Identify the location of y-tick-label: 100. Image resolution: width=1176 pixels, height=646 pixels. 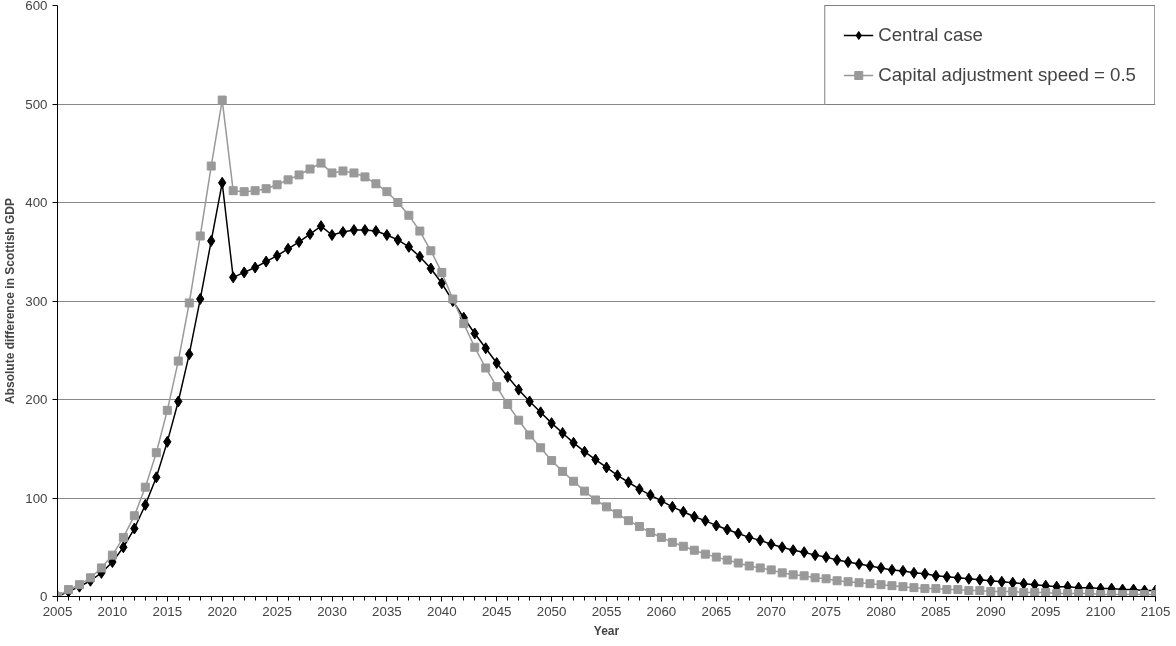
(36, 498).